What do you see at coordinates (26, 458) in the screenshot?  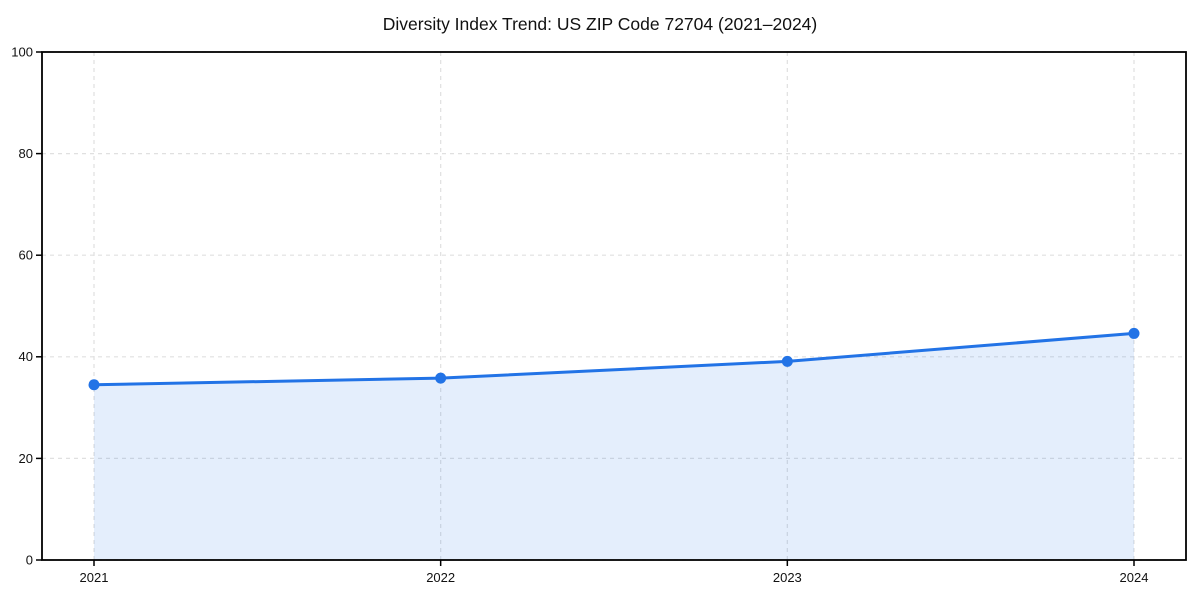 I see `y-tick-label: 20` at bounding box center [26, 458].